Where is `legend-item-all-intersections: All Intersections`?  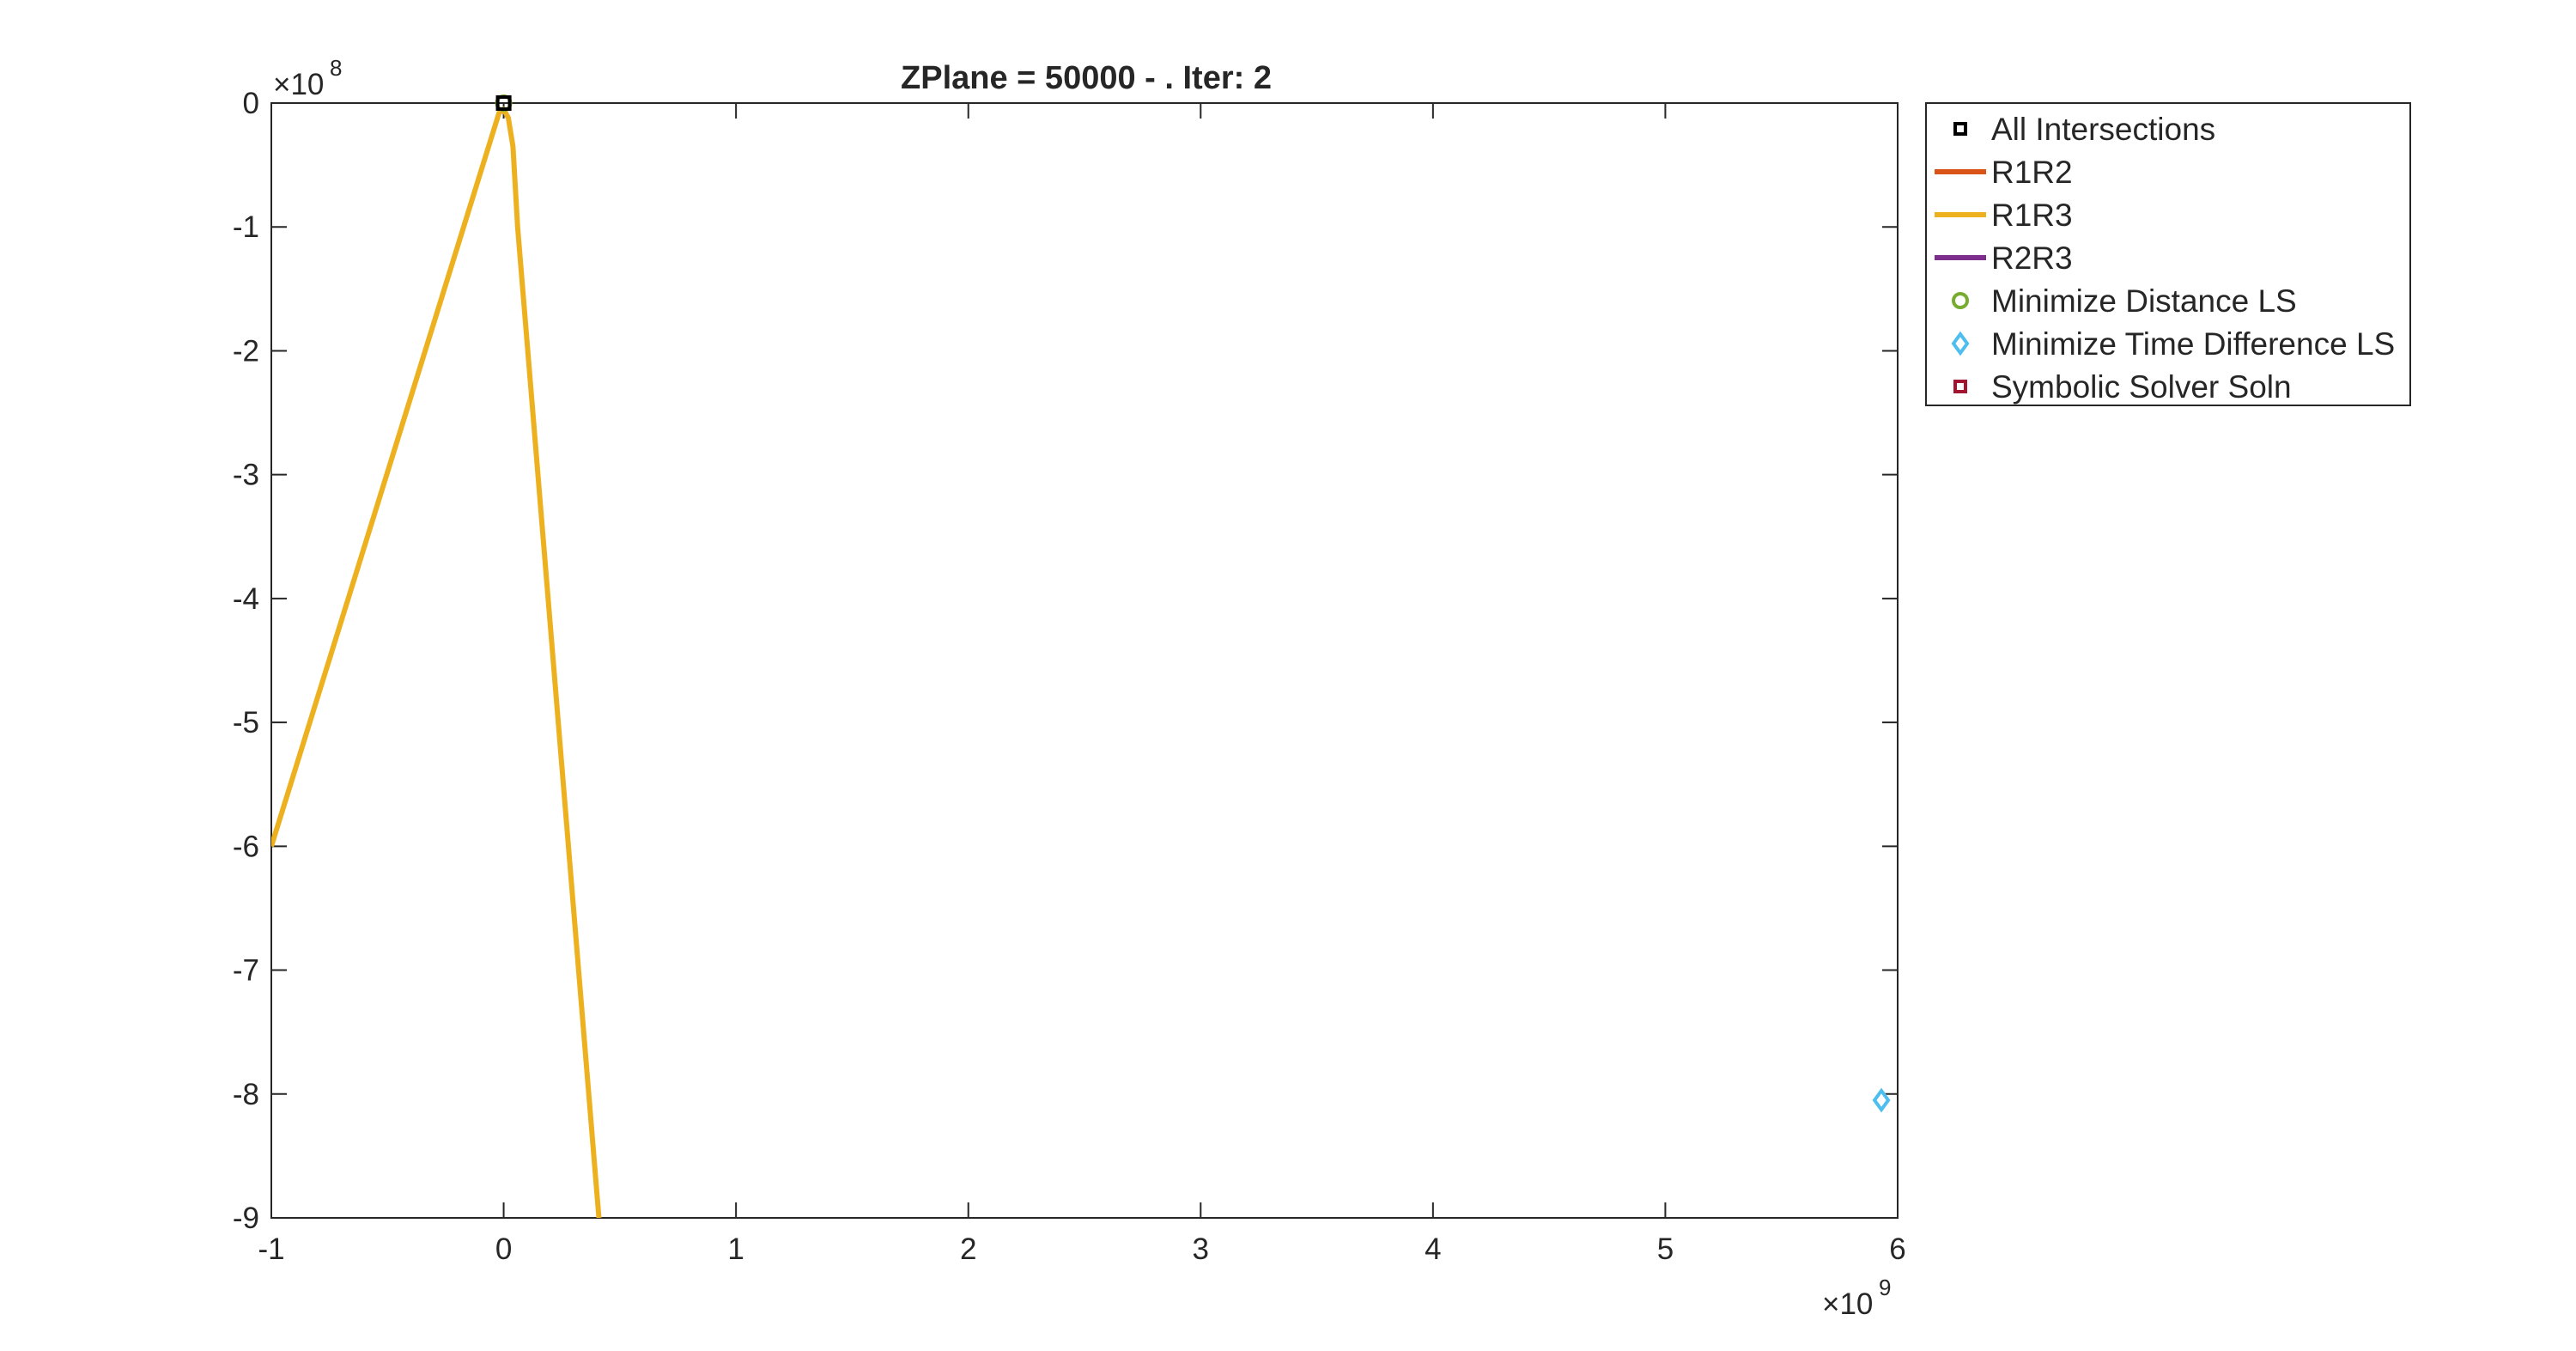
legend-item-all-intersections: All Intersections is located at coordinates (2084, 129).